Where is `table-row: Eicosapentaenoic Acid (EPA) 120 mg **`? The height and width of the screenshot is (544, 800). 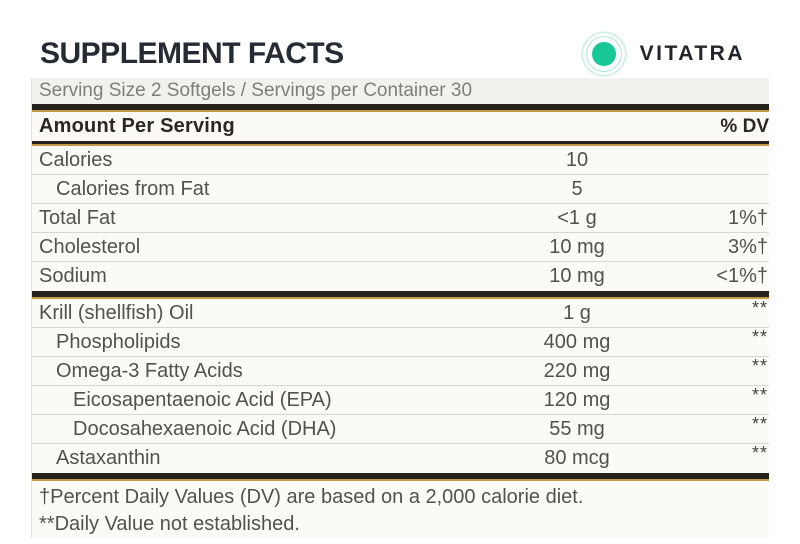 table-row: Eicosapentaenoic Acid (EPA) 120 mg ** is located at coordinates (400, 399).